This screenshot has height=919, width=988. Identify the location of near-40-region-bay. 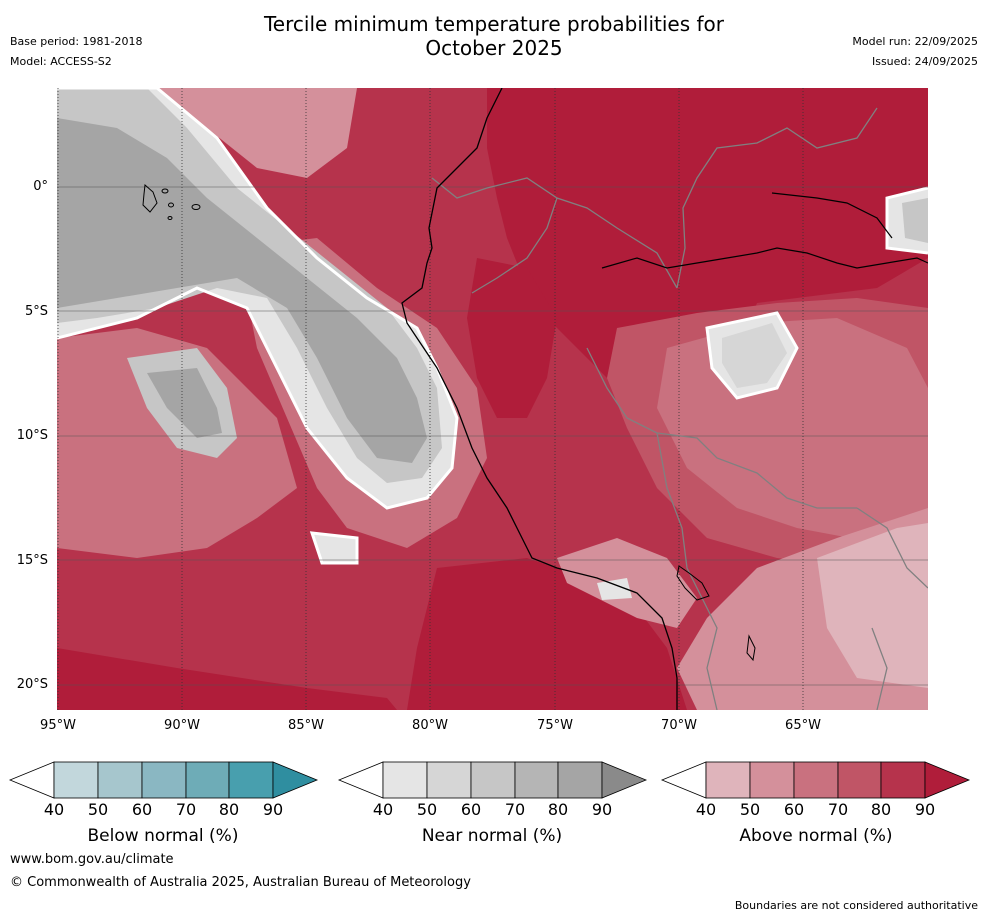
(334, 548).